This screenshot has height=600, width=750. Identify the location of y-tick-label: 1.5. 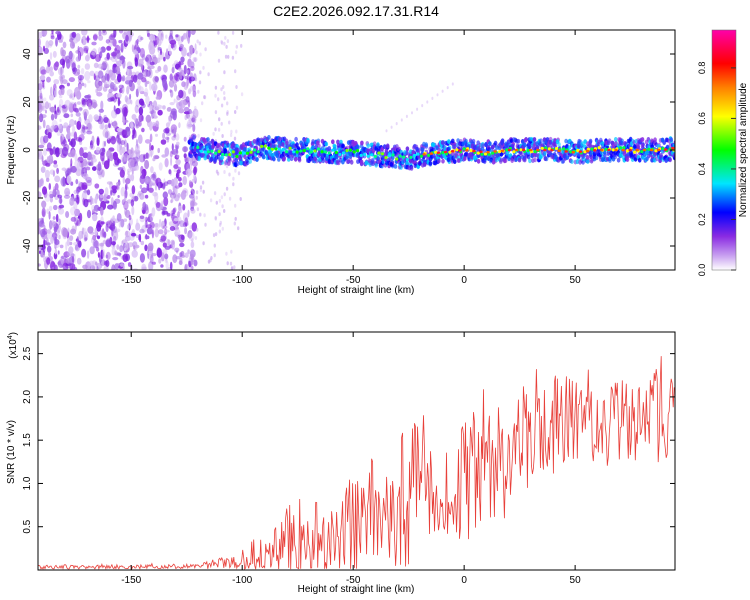
(27, 440).